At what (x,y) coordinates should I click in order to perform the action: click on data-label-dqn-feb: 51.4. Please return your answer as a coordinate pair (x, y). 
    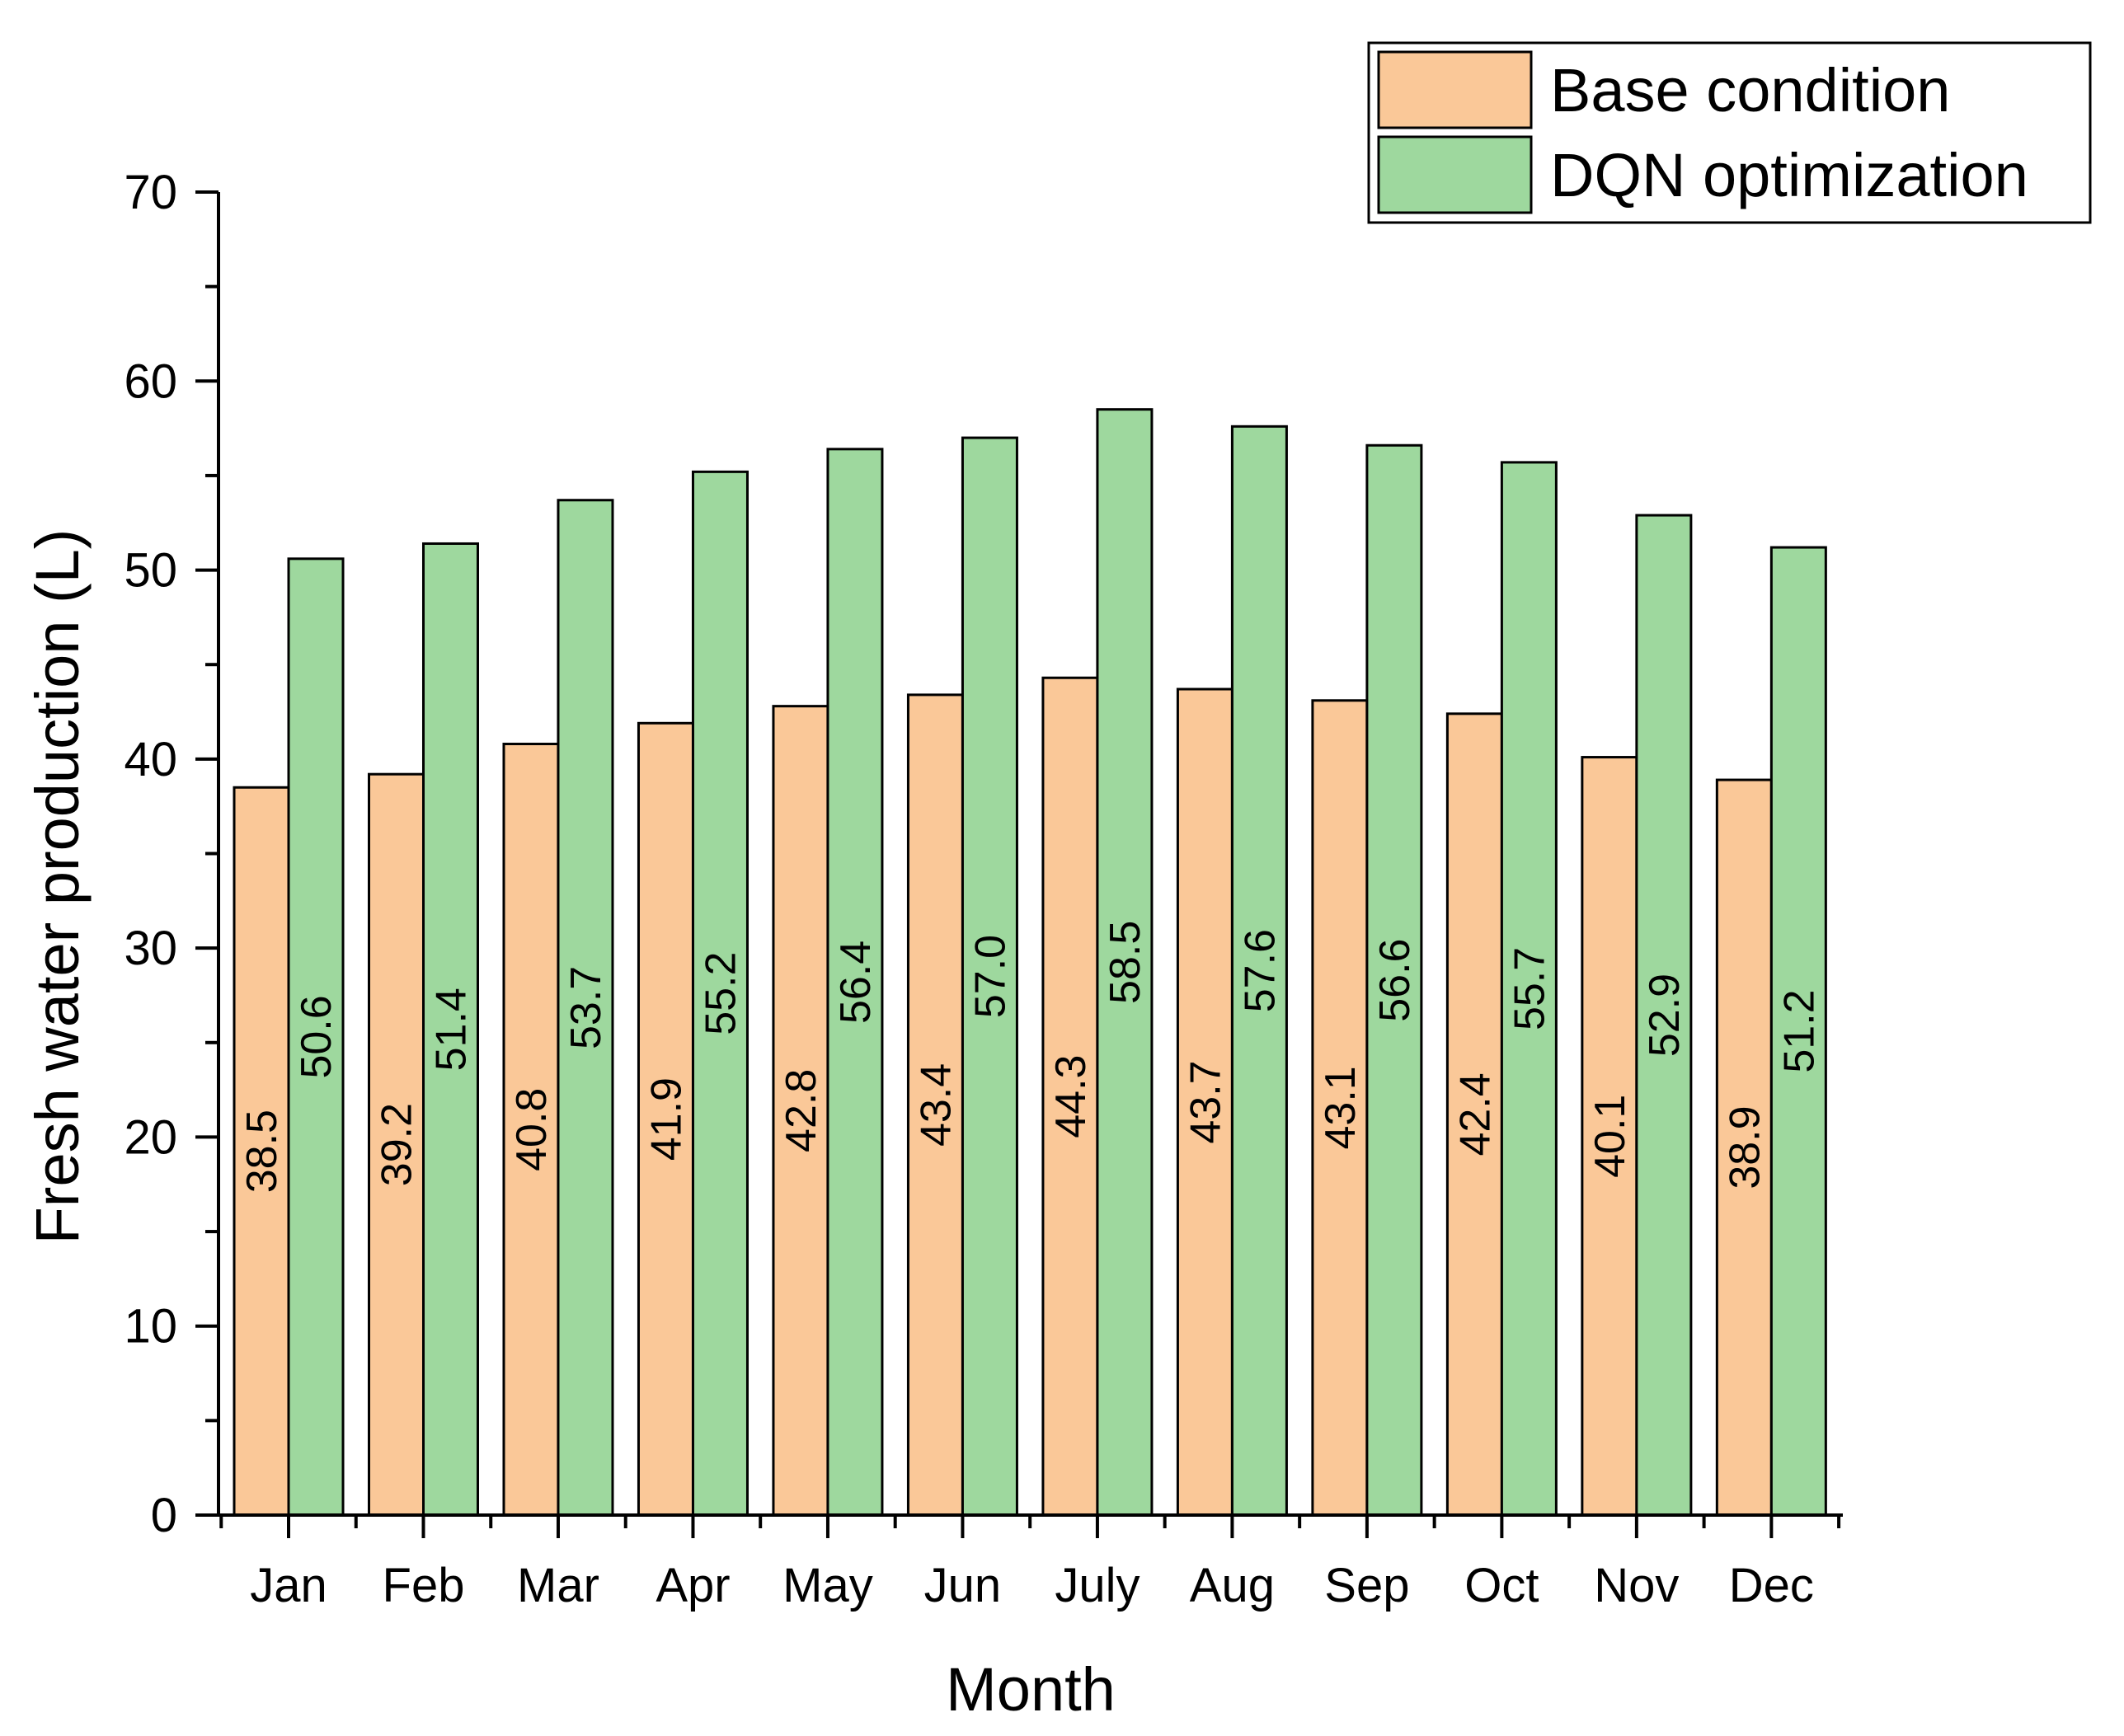
    Looking at the image, I should click on (451, 1029).